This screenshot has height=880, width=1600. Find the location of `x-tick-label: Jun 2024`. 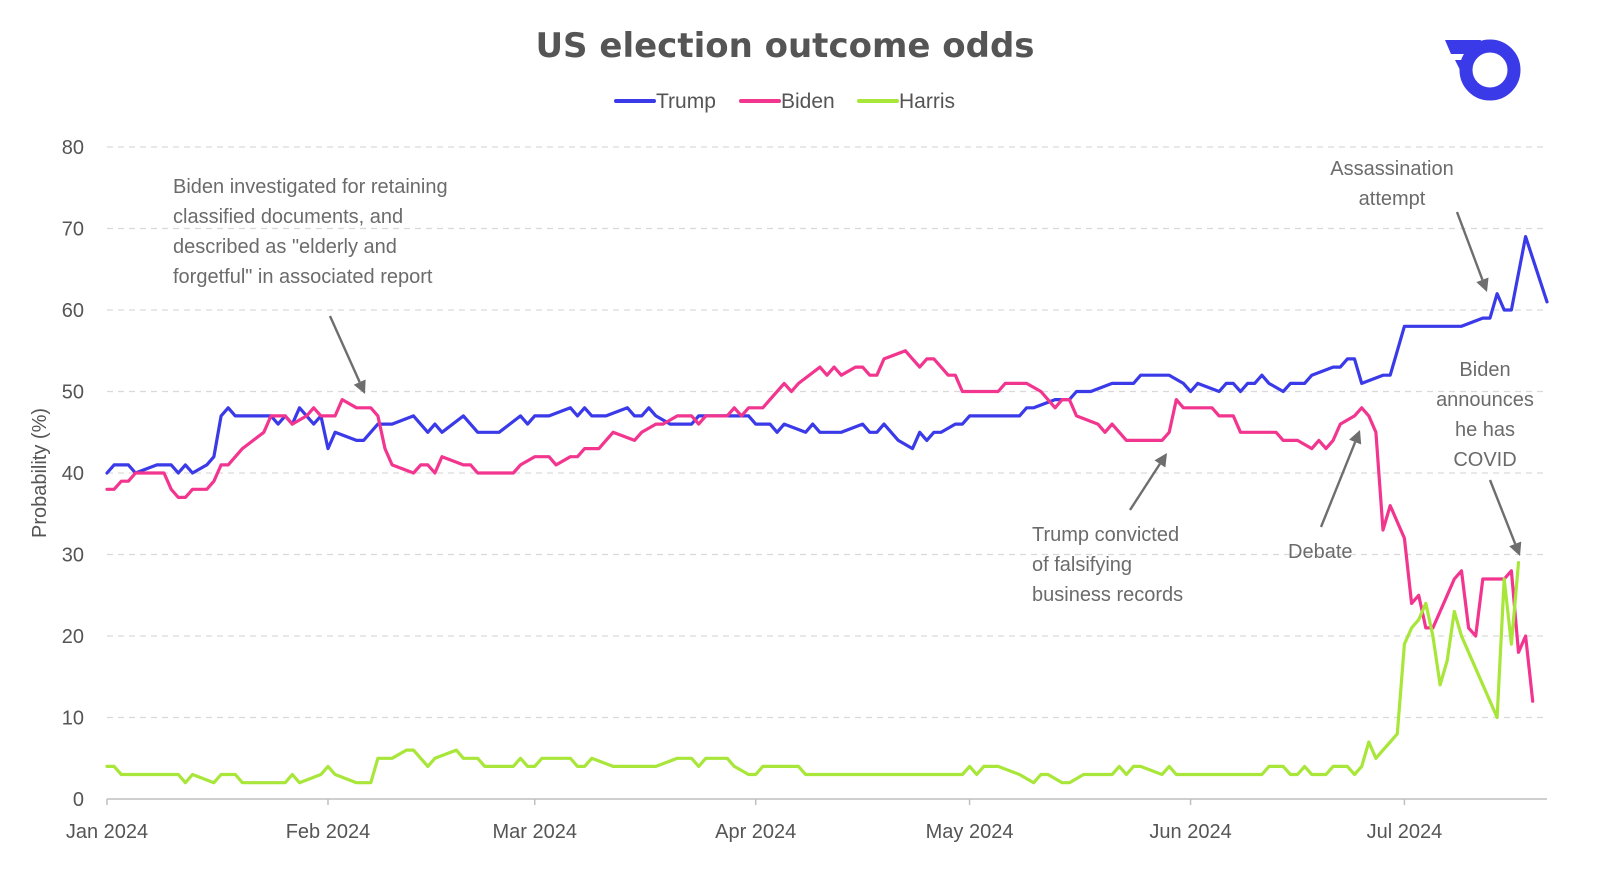

x-tick-label: Jun 2024 is located at coordinates (1190, 832).